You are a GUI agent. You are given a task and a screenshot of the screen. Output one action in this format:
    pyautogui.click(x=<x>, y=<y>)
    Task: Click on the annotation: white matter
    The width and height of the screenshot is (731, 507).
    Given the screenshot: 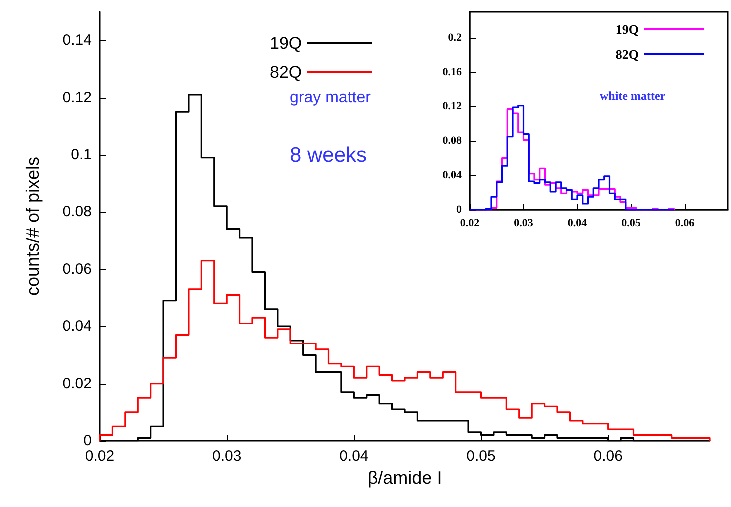 What is the action you would take?
    pyautogui.click(x=633, y=96)
    